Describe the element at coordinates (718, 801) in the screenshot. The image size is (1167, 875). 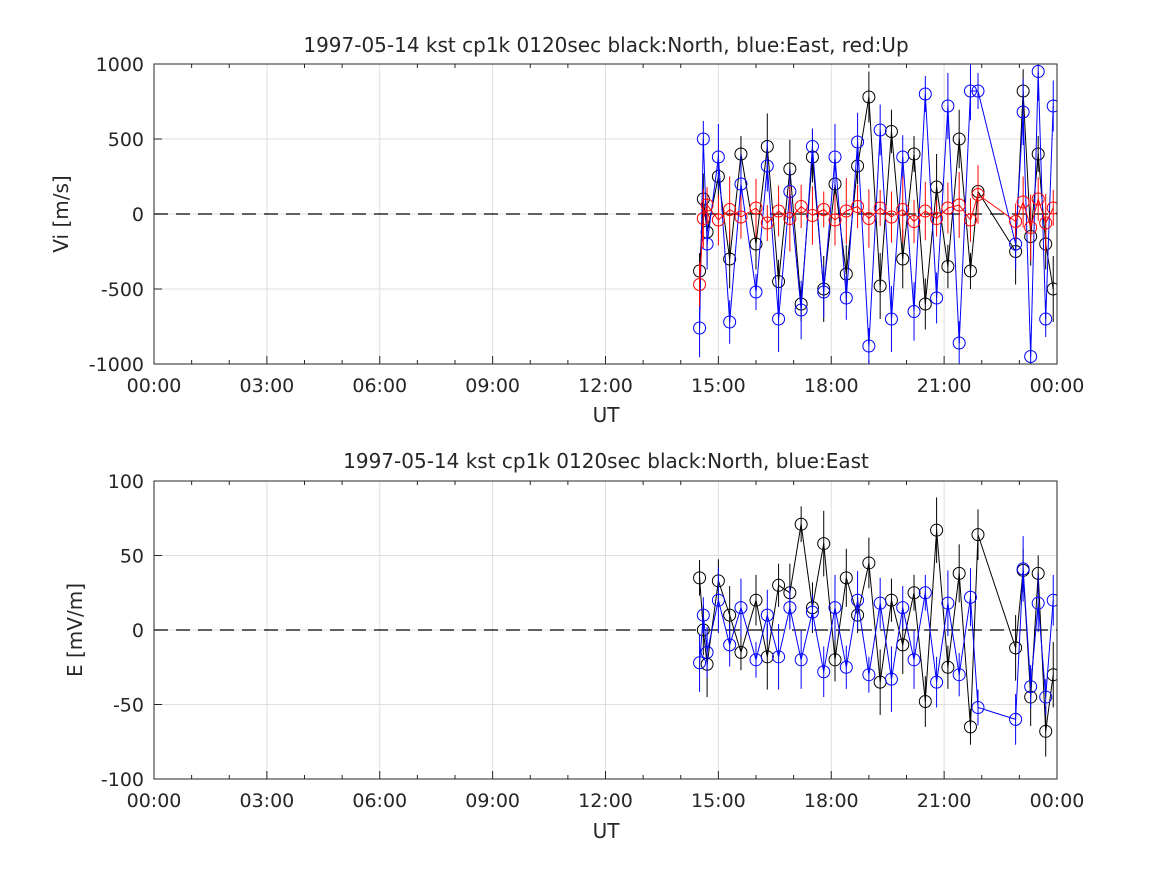
I see `electric-field-x-tick-label: 15:00` at that location.